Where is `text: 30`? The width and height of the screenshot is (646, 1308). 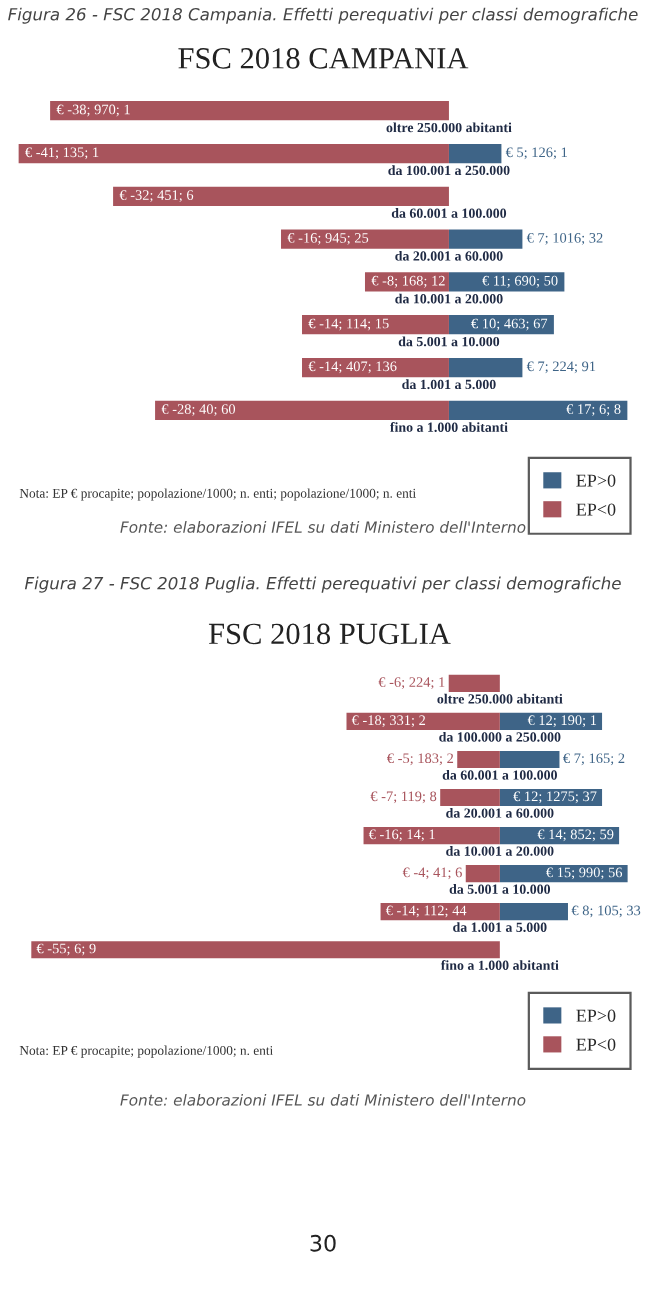 text: 30 is located at coordinates (323, 1243).